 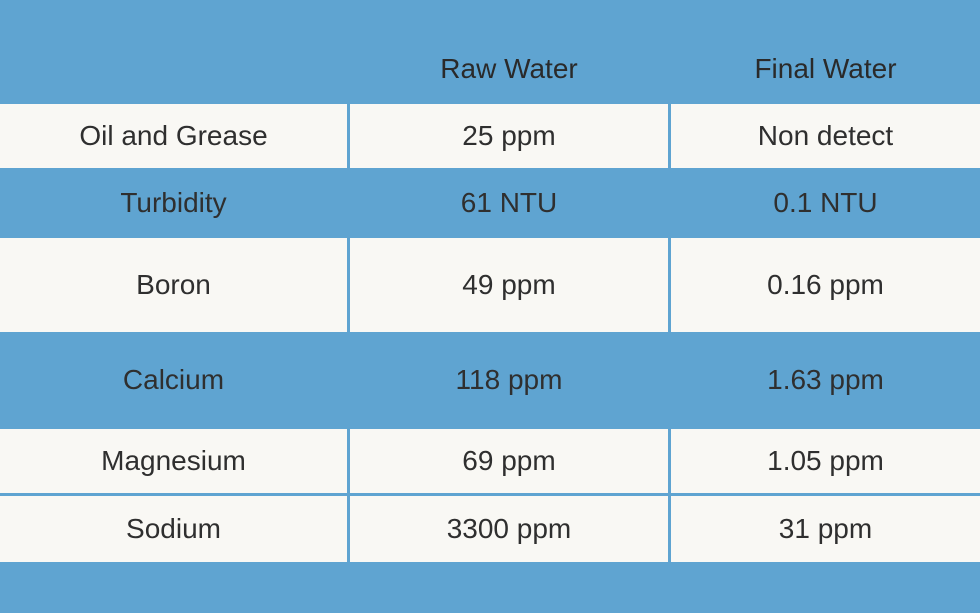 I want to click on table-cell: 0.16 ppm, so click(x=825, y=285).